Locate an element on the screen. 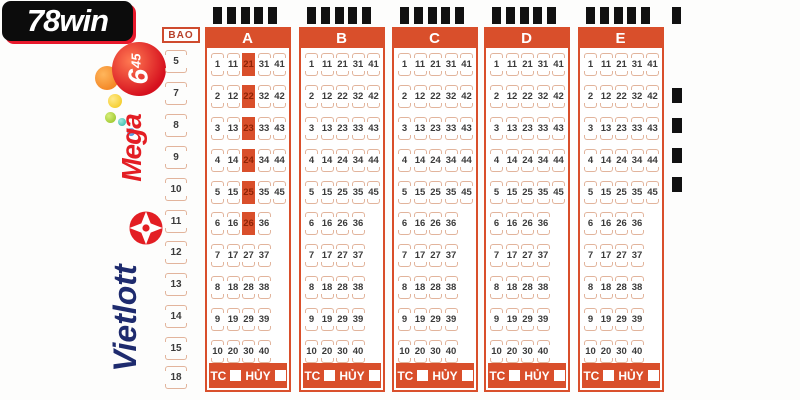 The image size is (800, 400). number-cell-B-16: 16 is located at coordinates (327, 224).